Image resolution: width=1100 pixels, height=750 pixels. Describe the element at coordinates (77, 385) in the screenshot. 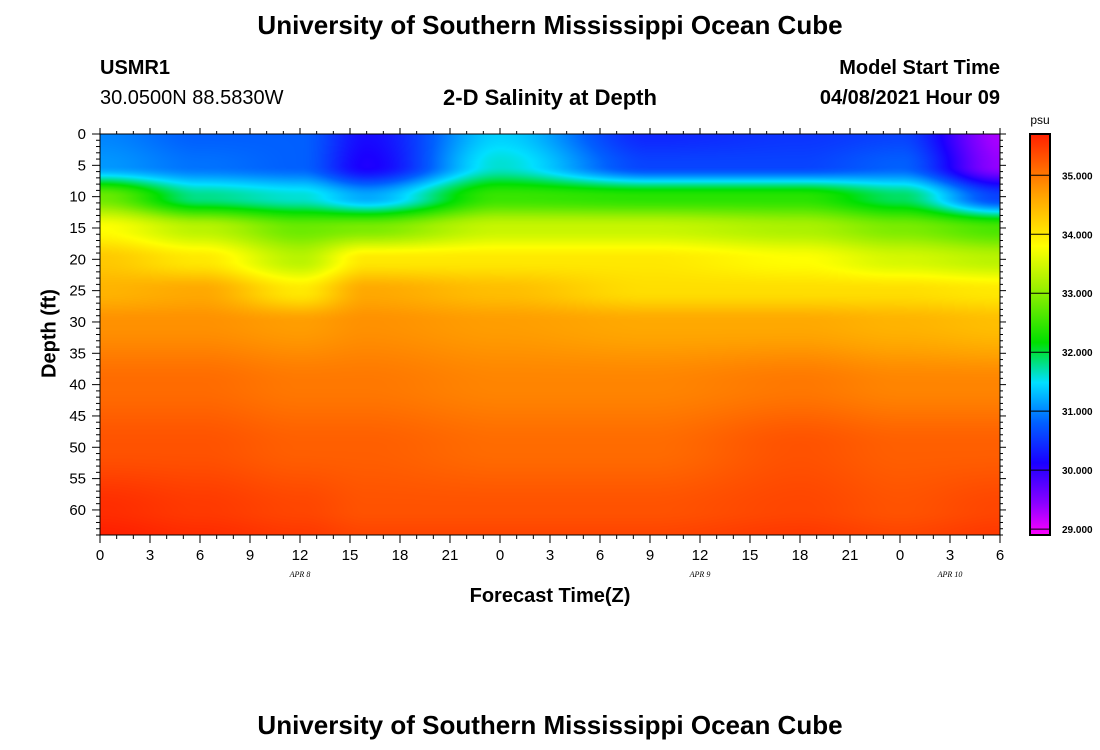

I see `y-tick-label: 40` at that location.